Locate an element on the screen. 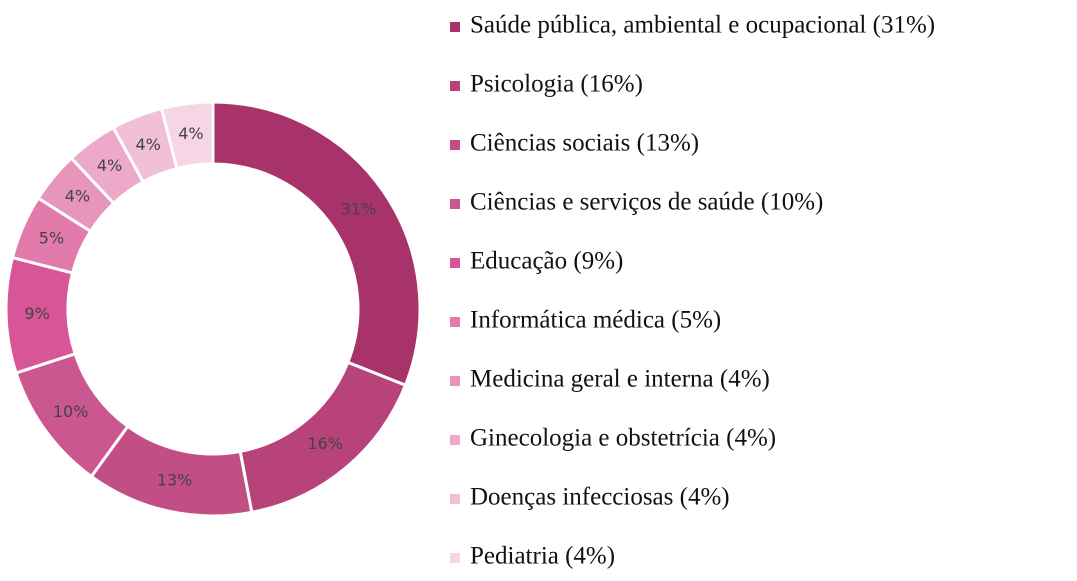 The height and width of the screenshot is (581, 1077). legend-label: Educação (9%) is located at coordinates (546, 261).